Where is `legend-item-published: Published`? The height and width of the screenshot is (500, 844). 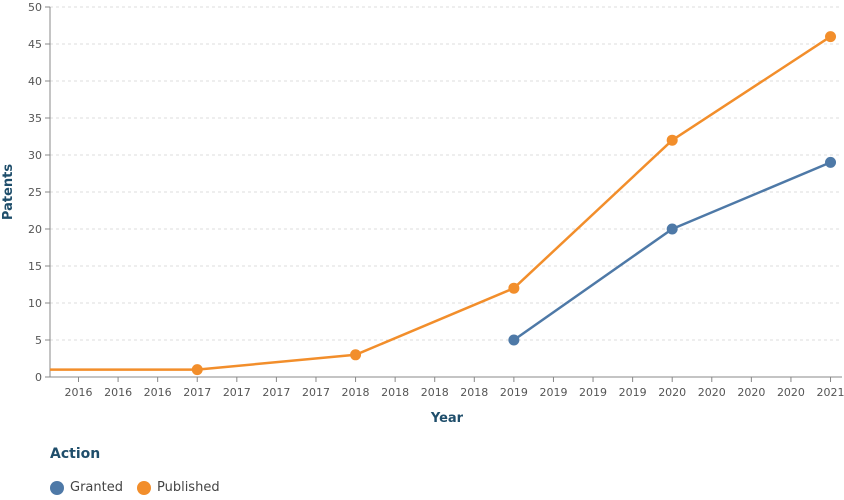 legend-item-published: Published is located at coordinates (178, 487).